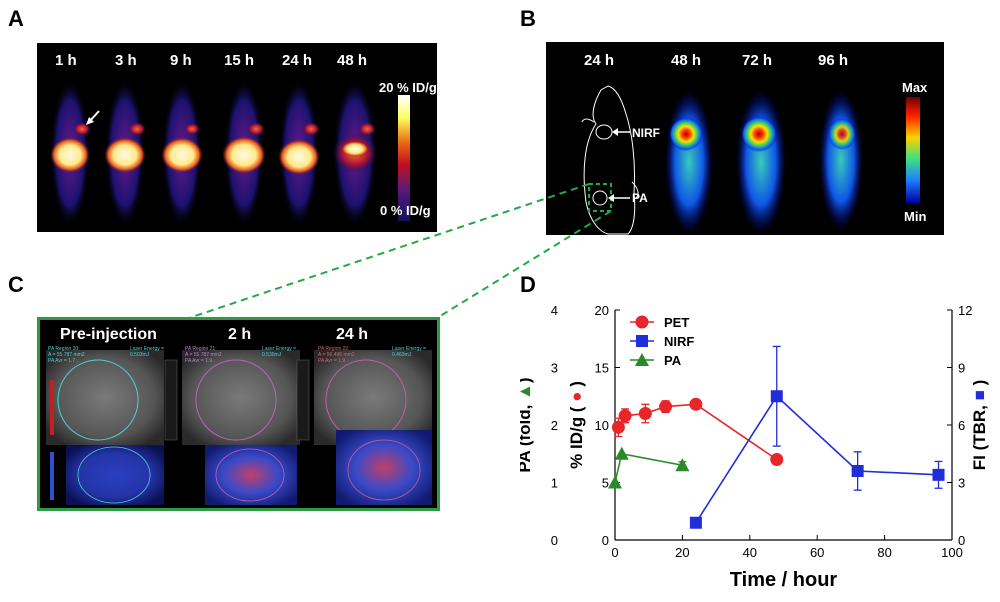 The width and height of the screenshot is (1000, 602). What do you see at coordinates (409, 352) in the screenshot?
I see `laser-text-24h: Laser Energy = 0.463mJ` at bounding box center [409, 352].